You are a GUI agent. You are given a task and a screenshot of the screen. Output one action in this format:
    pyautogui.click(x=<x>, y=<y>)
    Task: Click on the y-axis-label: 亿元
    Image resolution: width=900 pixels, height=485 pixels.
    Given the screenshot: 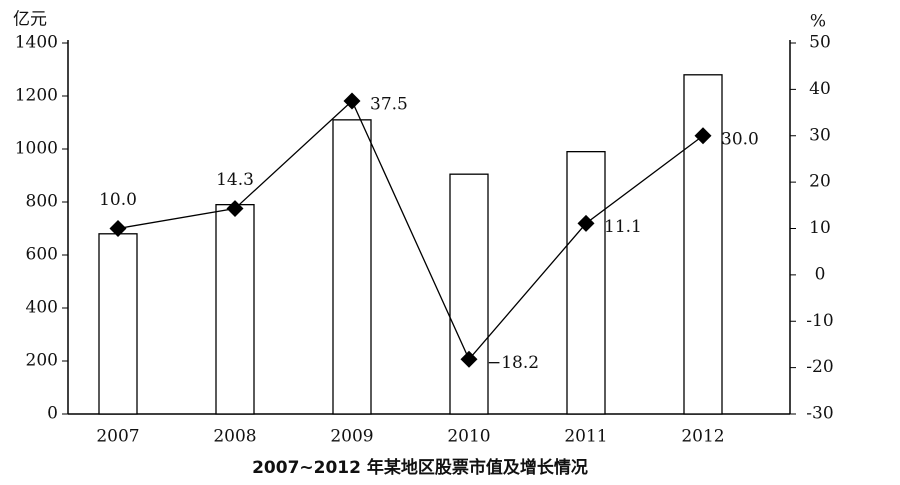 What is the action you would take?
    pyautogui.click(x=30, y=20)
    